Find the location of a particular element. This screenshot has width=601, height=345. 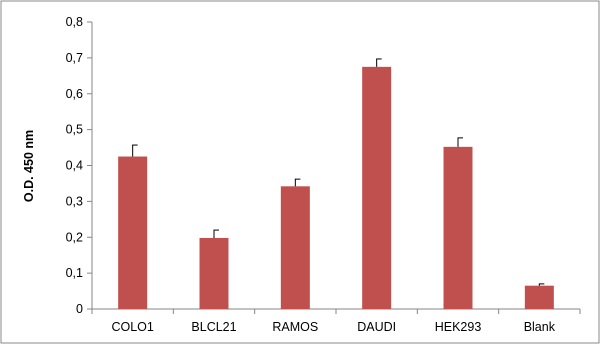

y-axis-label: O.D. 450 nm is located at coordinates (29, 166).